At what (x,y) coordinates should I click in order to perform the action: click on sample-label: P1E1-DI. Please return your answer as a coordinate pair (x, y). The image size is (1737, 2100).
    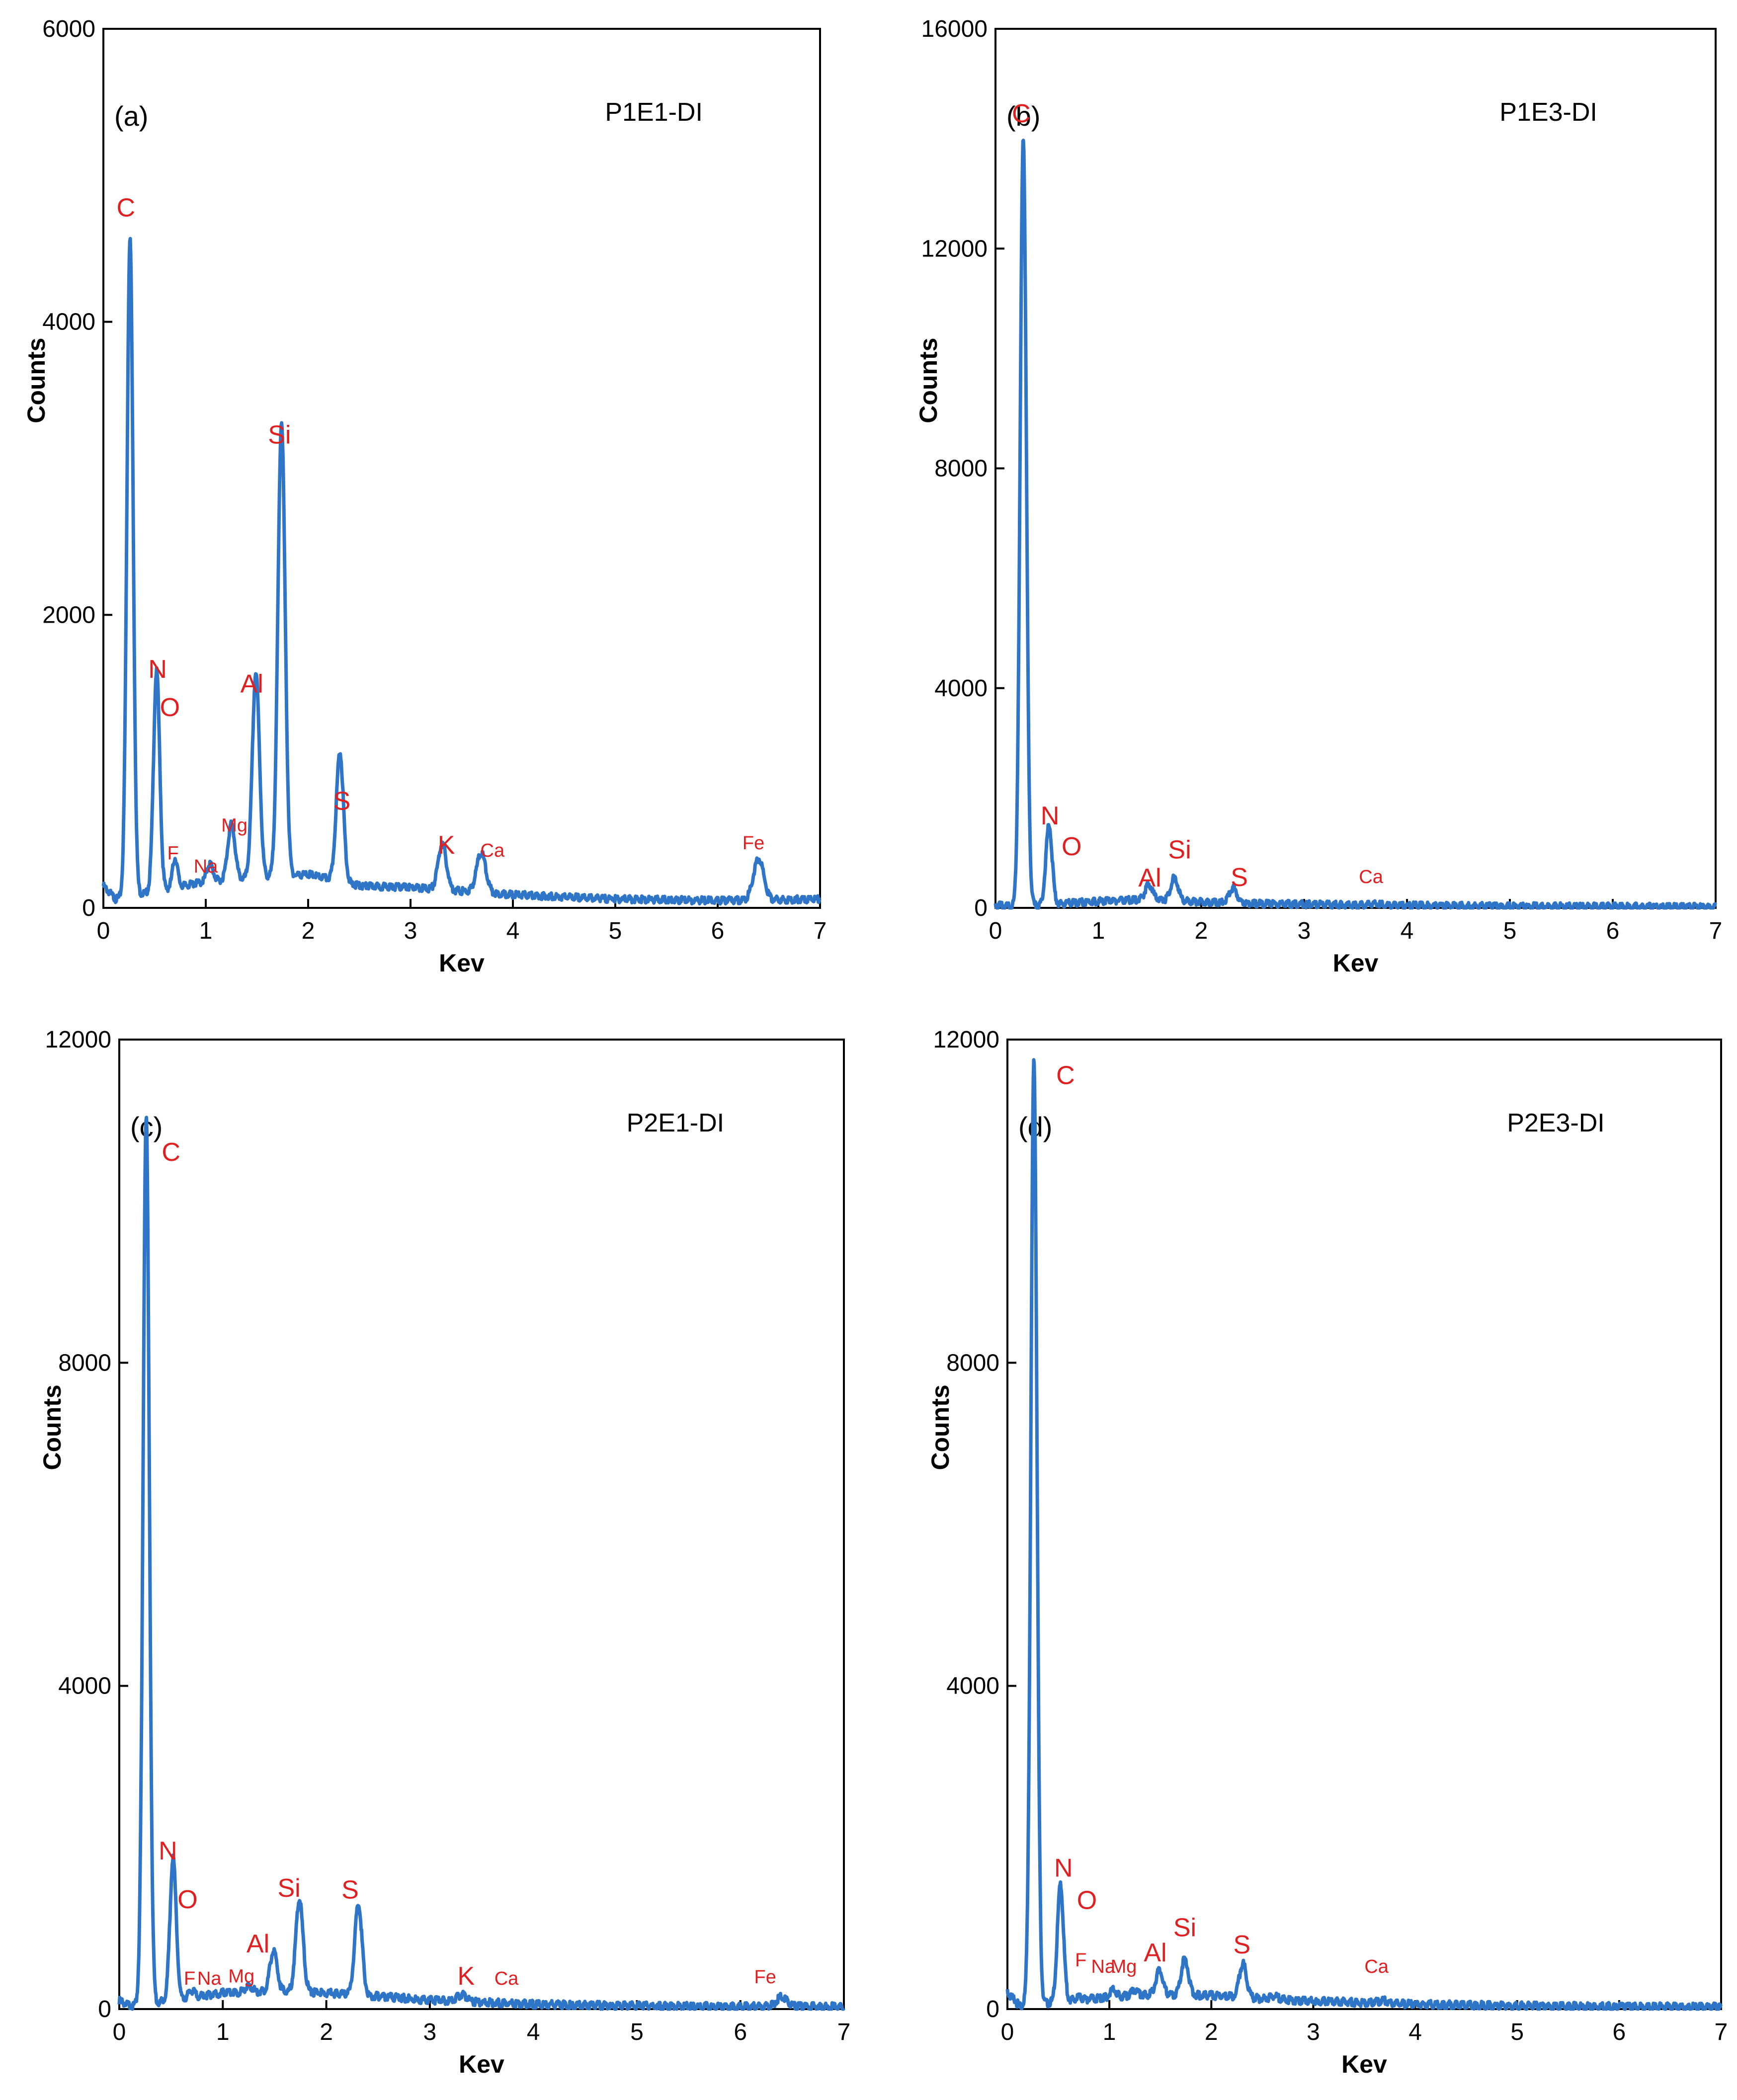
    Looking at the image, I should click on (654, 112).